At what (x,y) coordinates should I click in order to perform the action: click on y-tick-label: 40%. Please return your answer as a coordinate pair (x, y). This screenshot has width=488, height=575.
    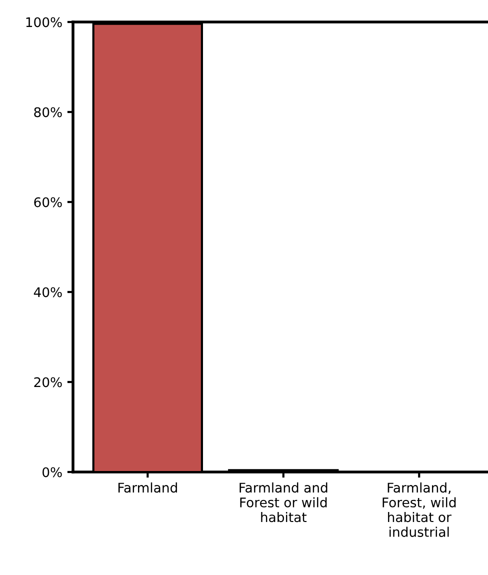
    Looking at the image, I should click on (48, 292).